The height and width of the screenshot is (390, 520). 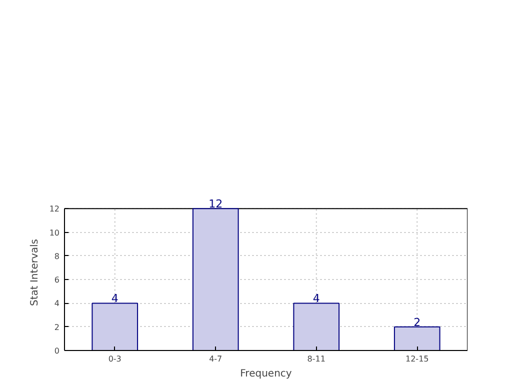 I want to click on y-tick-label: 6, so click(x=57, y=280).